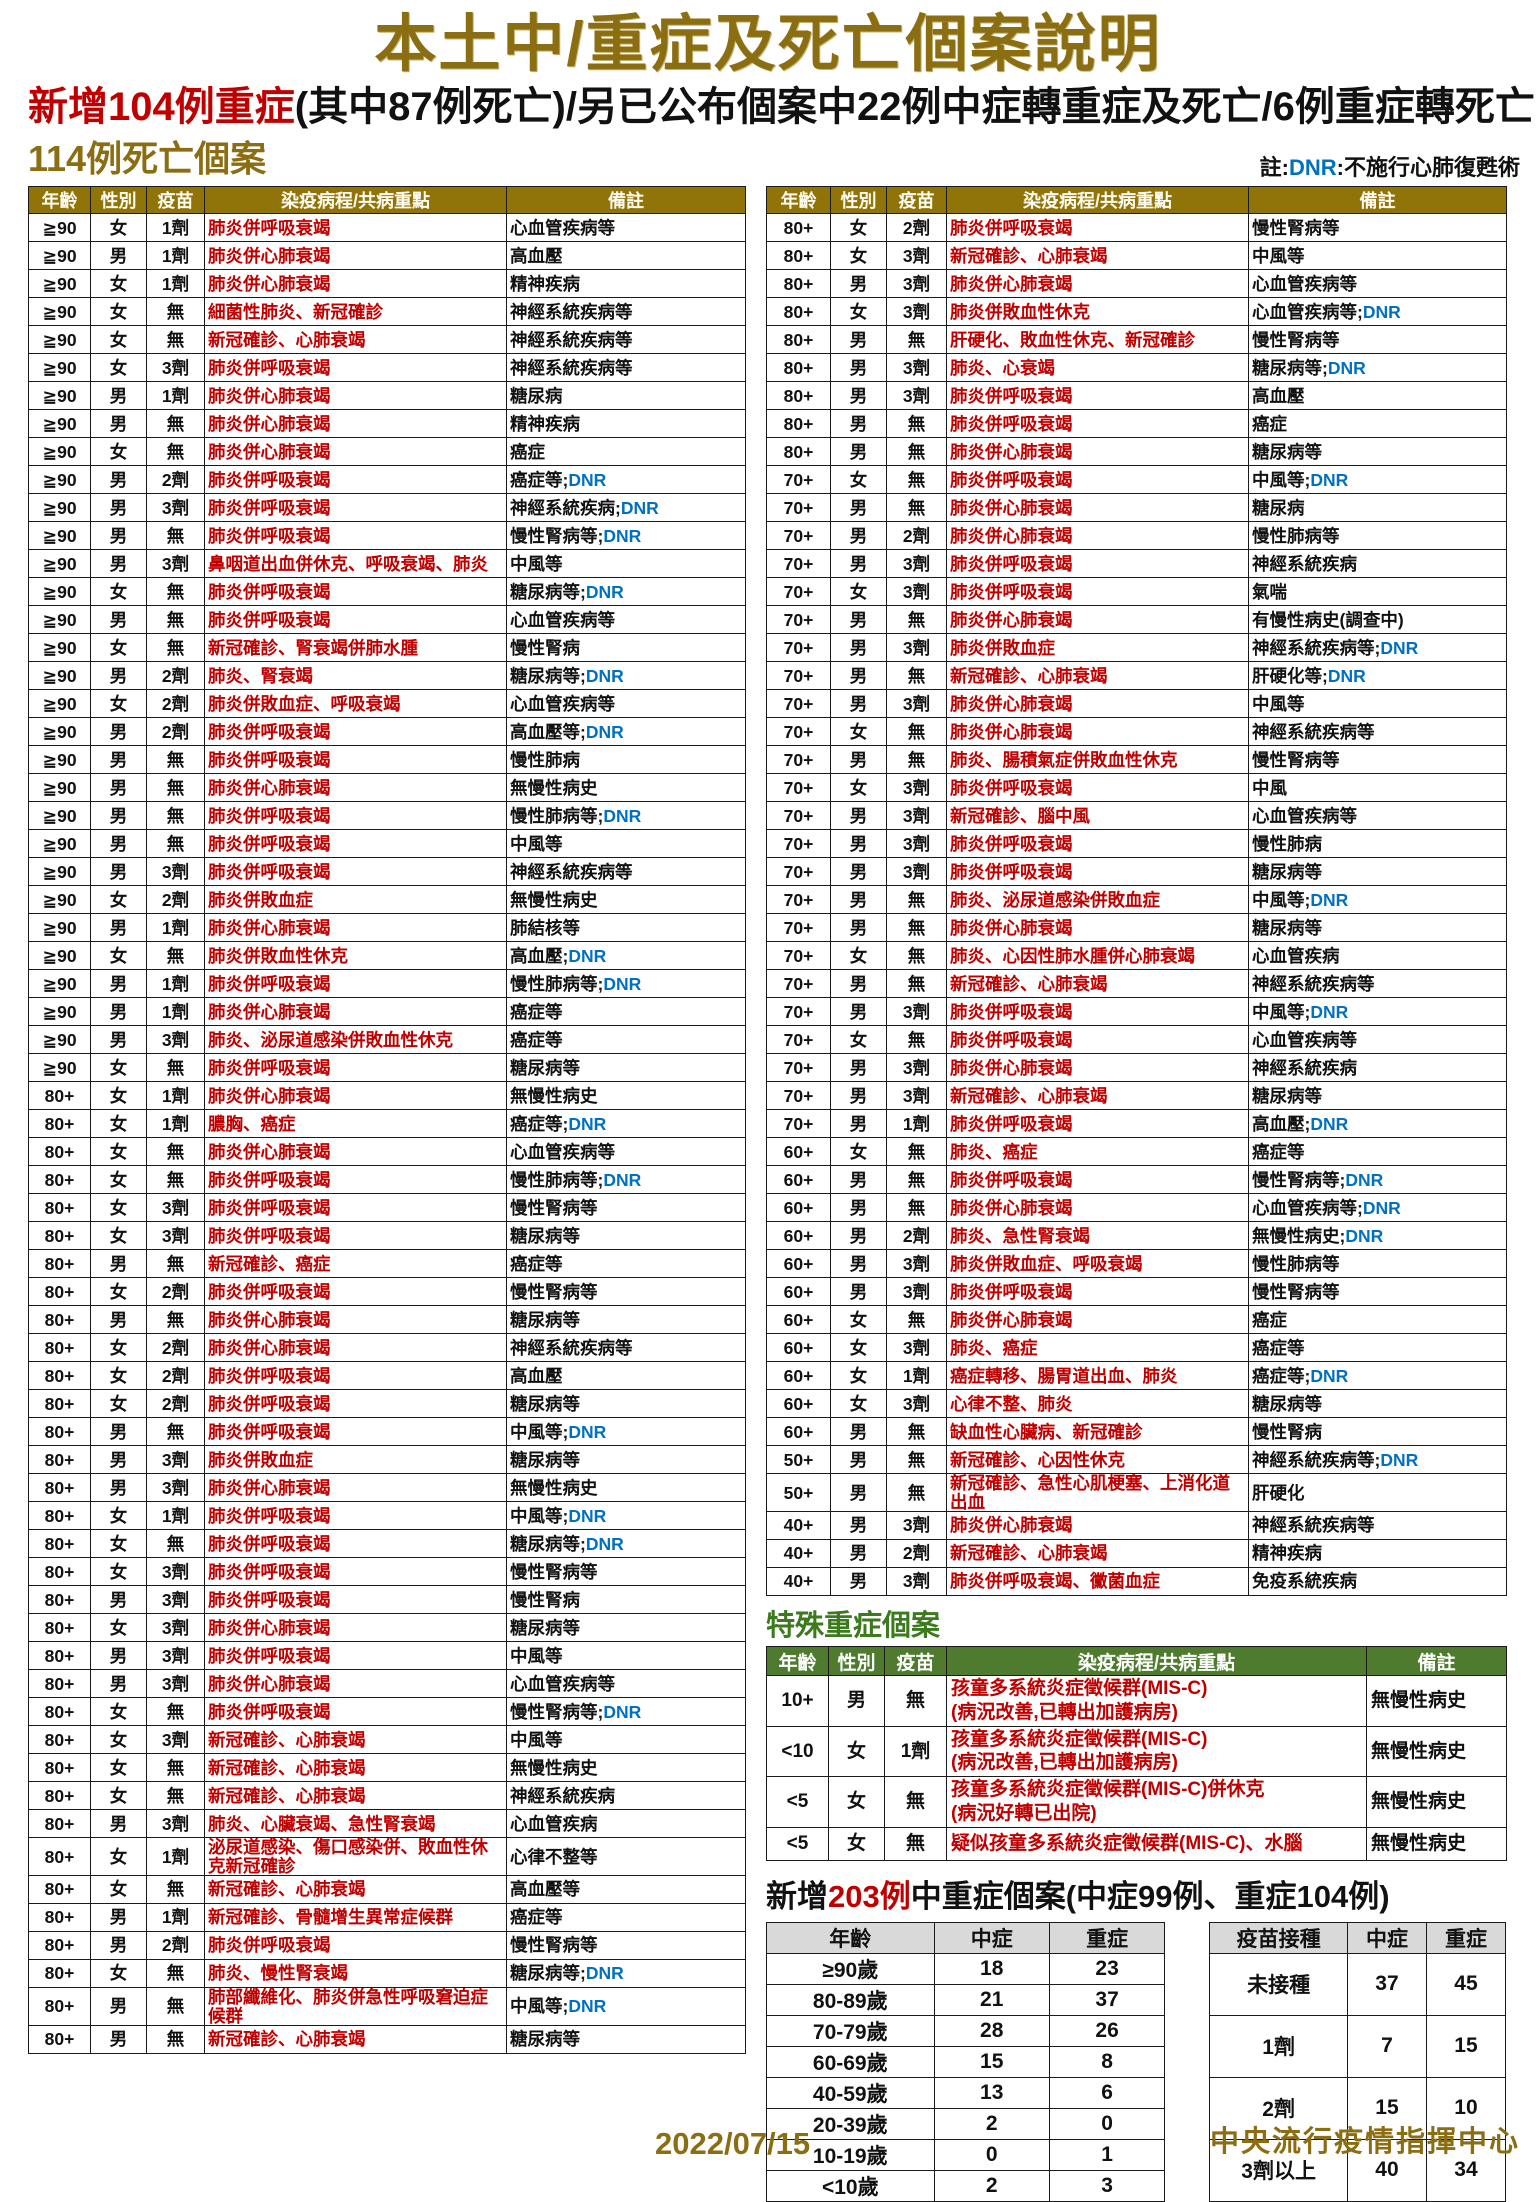 The image size is (1536, 2202). Describe the element at coordinates (118, 200) in the screenshot. I see `col-sex: 性別` at that location.